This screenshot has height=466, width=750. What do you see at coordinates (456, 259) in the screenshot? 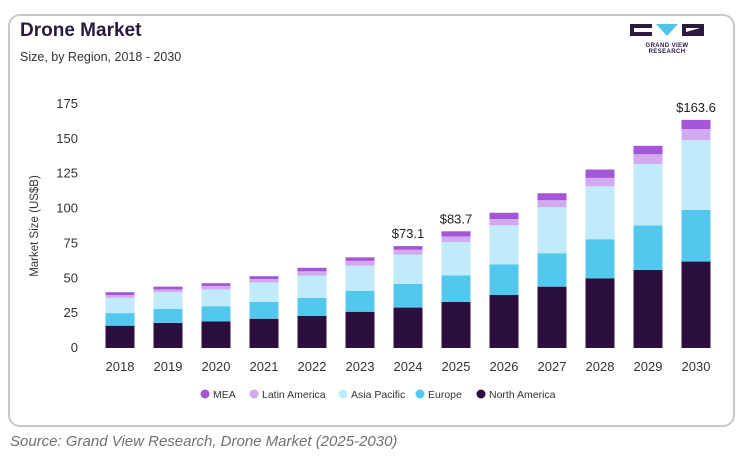
I see `bar-asia-pacific-2025` at bounding box center [456, 259].